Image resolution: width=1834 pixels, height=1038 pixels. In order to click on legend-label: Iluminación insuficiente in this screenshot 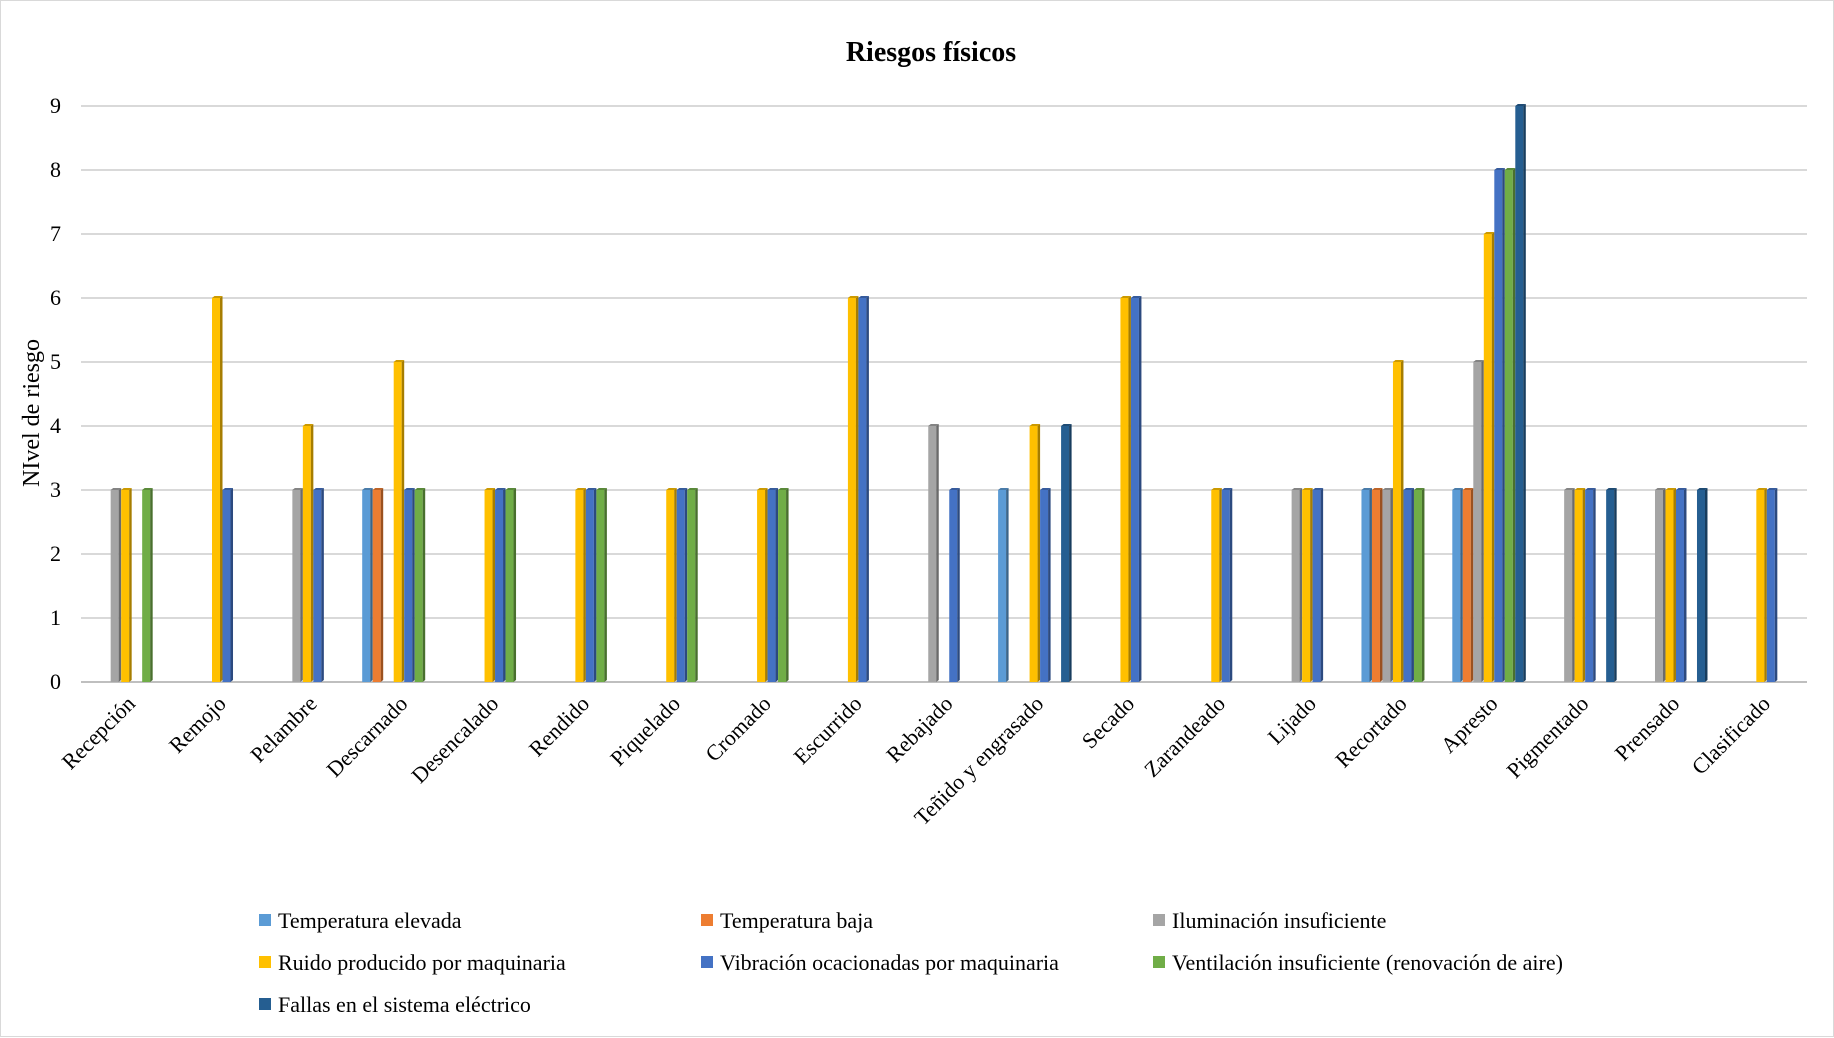, I will do `click(1279, 920)`.